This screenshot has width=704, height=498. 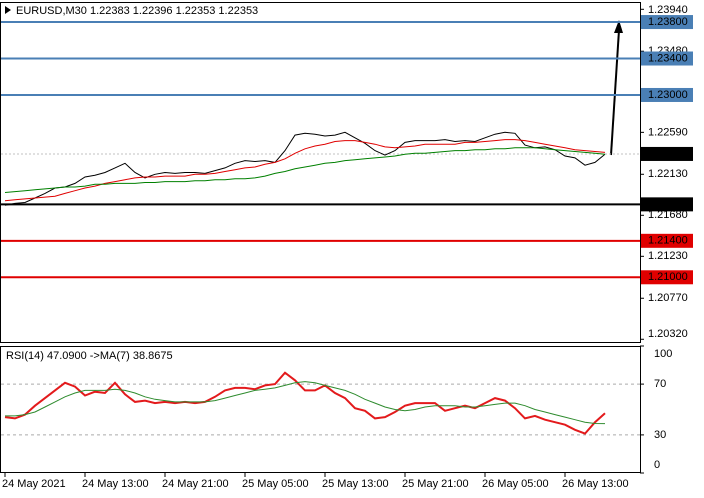 I want to click on level-label: 1.21400, so click(x=668, y=241).